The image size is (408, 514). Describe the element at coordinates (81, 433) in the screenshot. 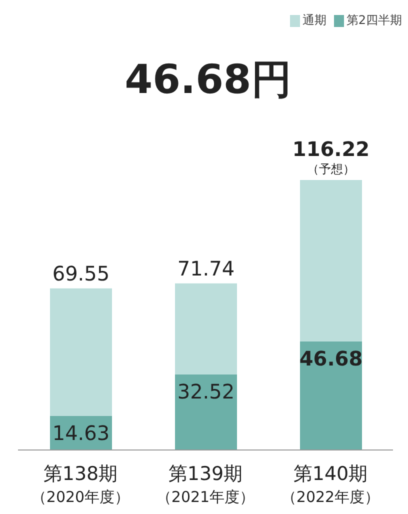

I see `data-label: 14.63` at that location.